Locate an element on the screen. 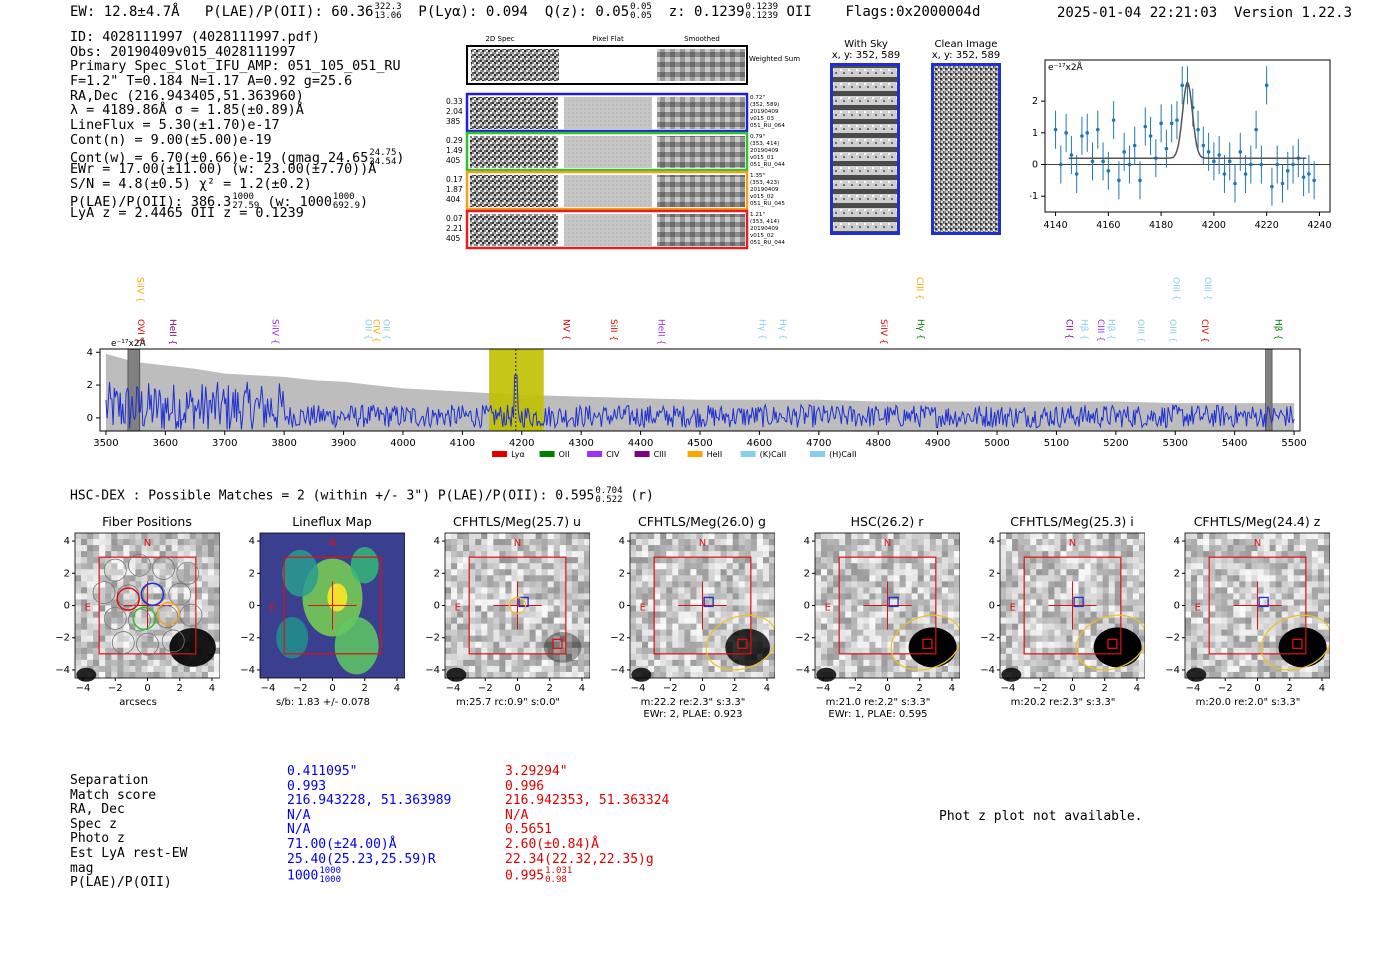 This screenshot has height=953, width=1400. full-xtick-label: 4300 is located at coordinates (580, 443).